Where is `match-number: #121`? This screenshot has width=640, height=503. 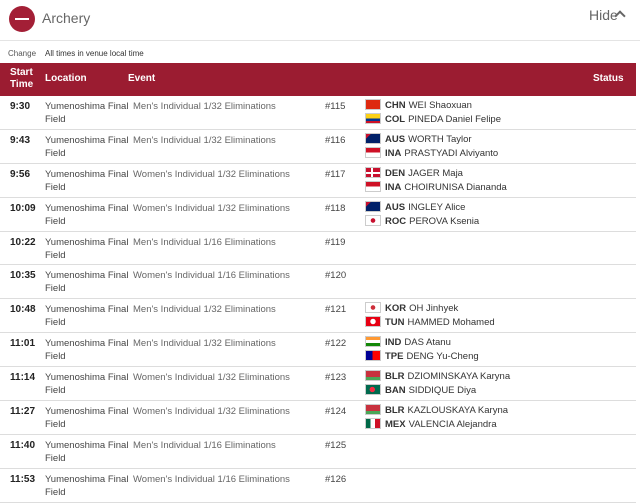 match-number: #121 is located at coordinates (336, 310).